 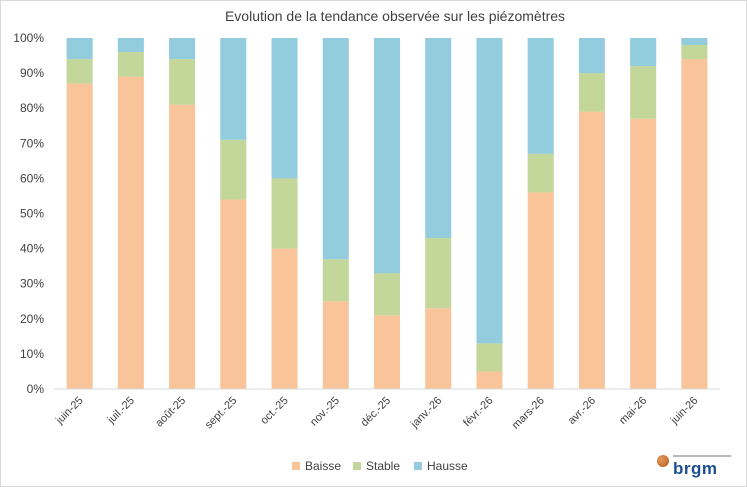 I want to click on legend-item-stable: Stable, so click(x=376, y=466).